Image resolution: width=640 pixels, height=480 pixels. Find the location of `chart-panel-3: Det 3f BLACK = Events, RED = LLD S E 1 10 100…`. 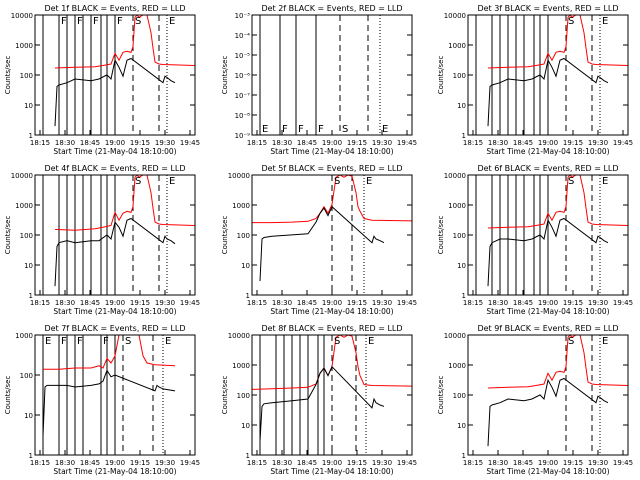

chart-panel-3: Det 3f BLACK = Events, RED = LLD S E 1 10 100… is located at coordinates (535, 80).